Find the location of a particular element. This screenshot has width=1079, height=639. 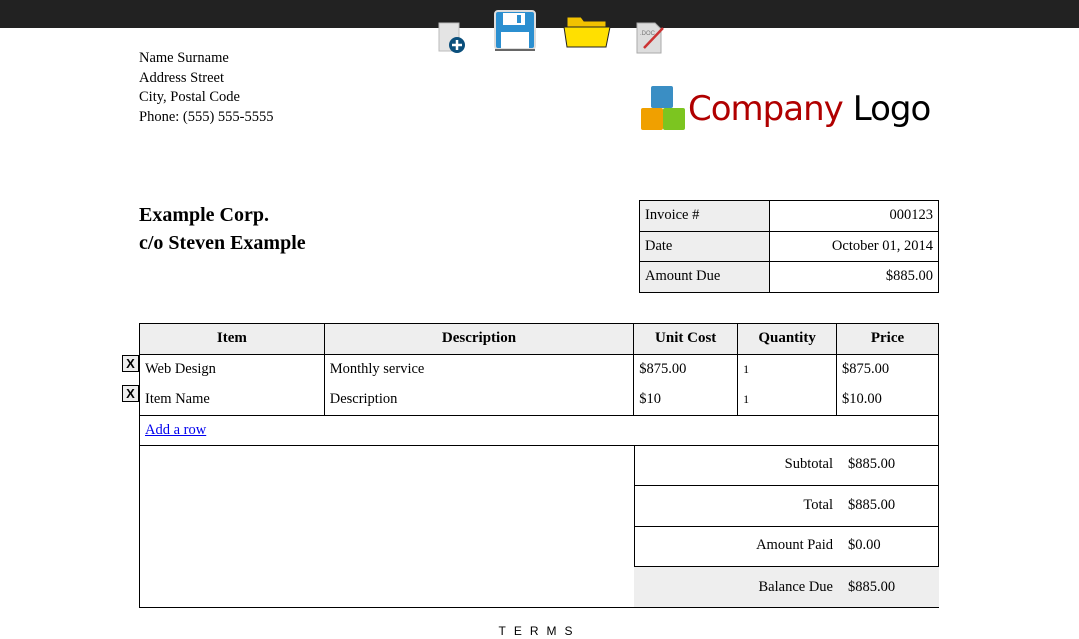

amount-paid-row: Amount Paid $0.00 is located at coordinates (786, 546).